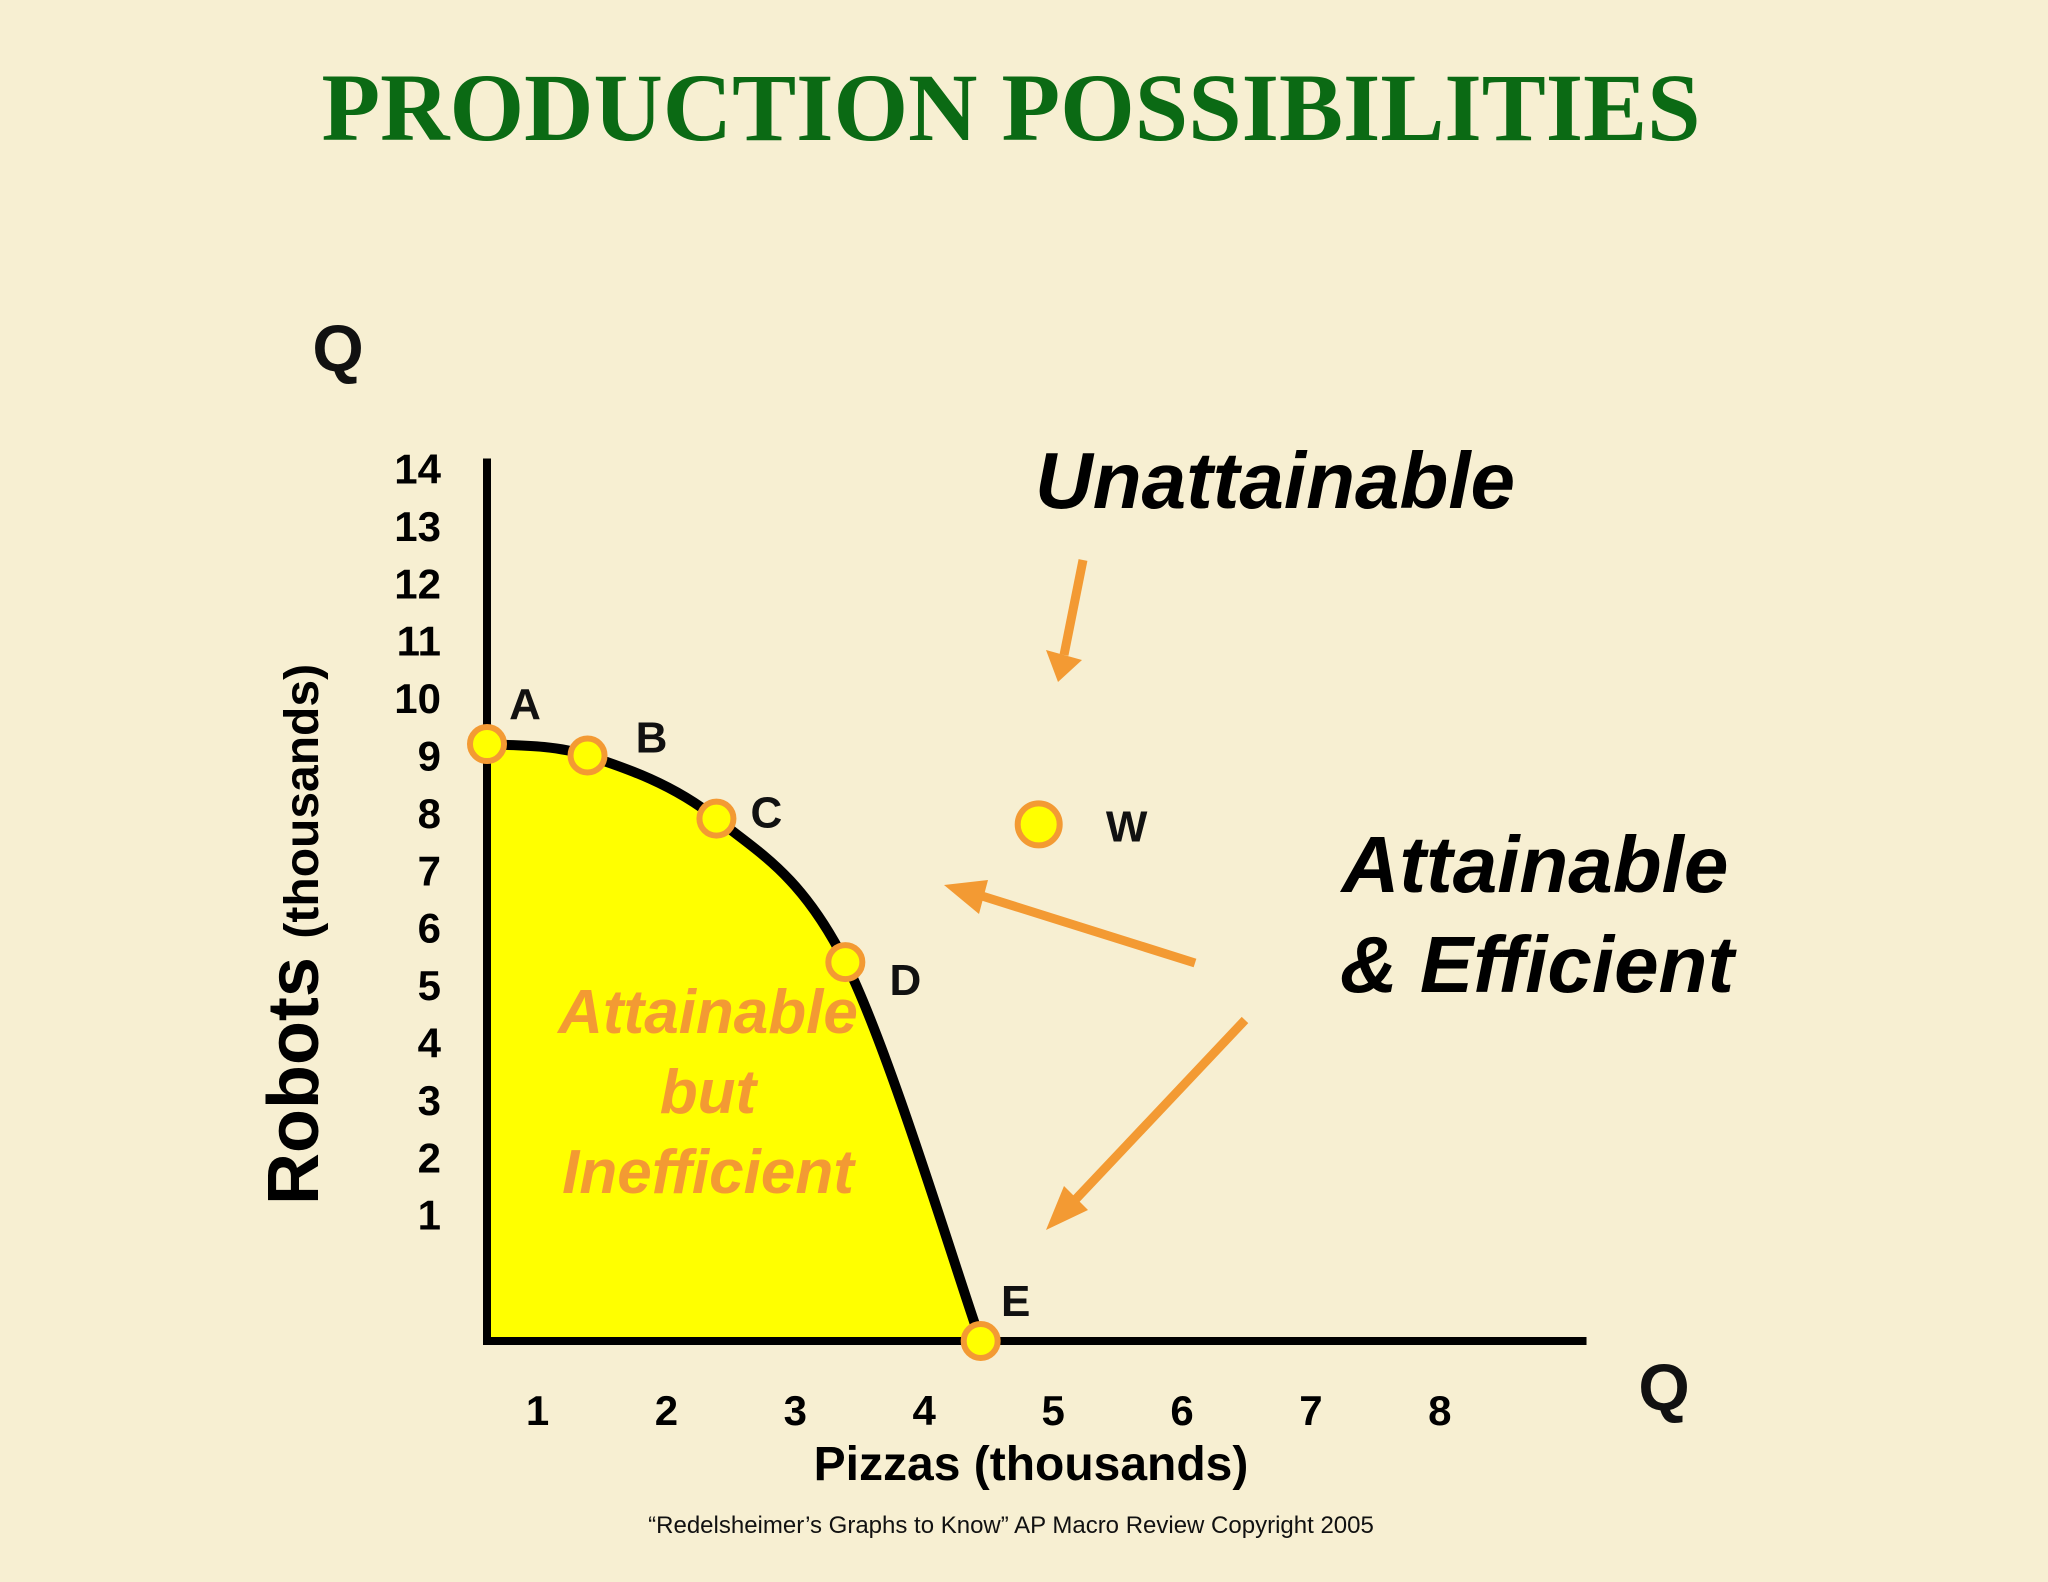  Describe the element at coordinates (1310, 1410) in the screenshot. I see `x-tick-label: 7` at that location.